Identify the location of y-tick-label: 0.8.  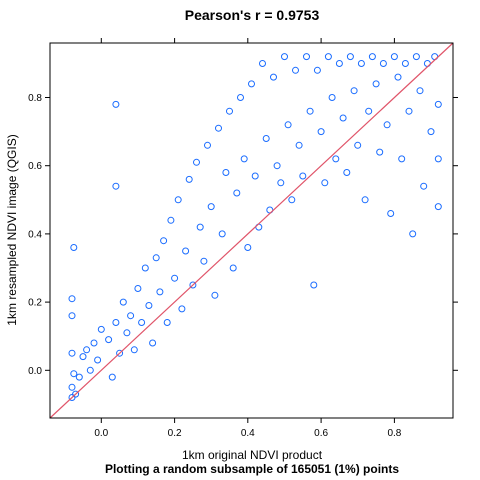
(35, 98).